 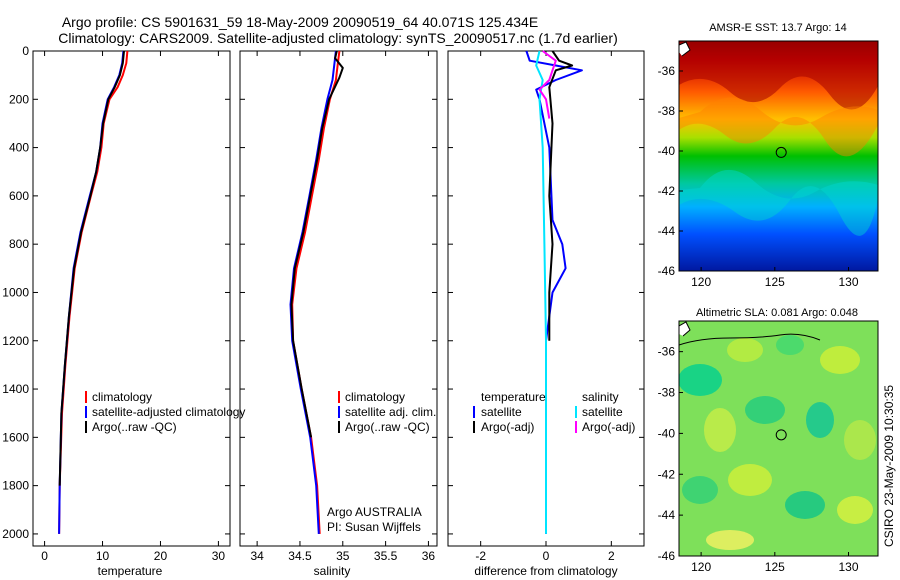 I want to click on x-tick-label: 35, so click(x=343, y=556).